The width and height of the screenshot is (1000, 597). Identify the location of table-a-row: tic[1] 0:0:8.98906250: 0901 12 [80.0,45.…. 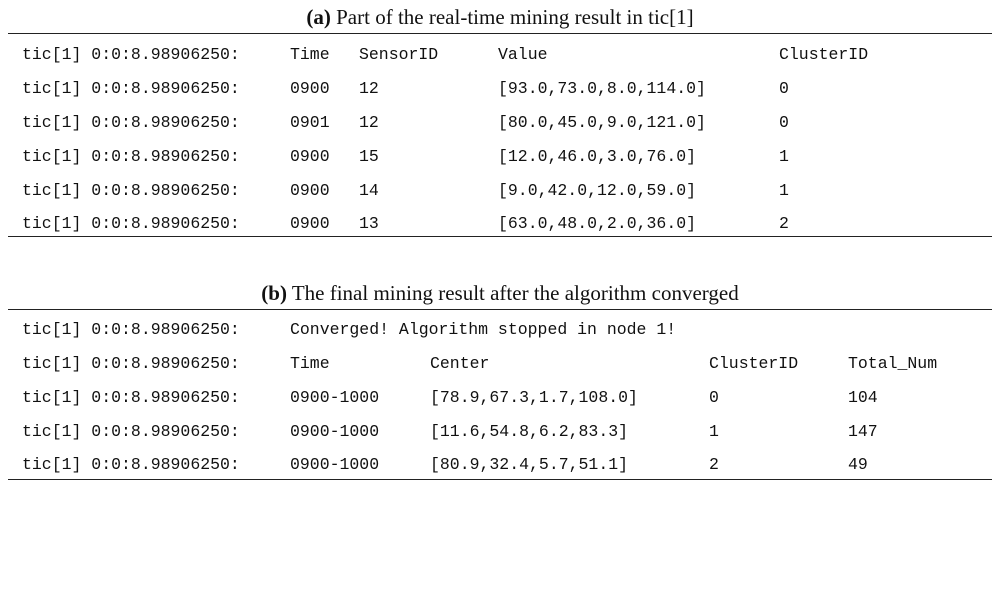
(500, 123).